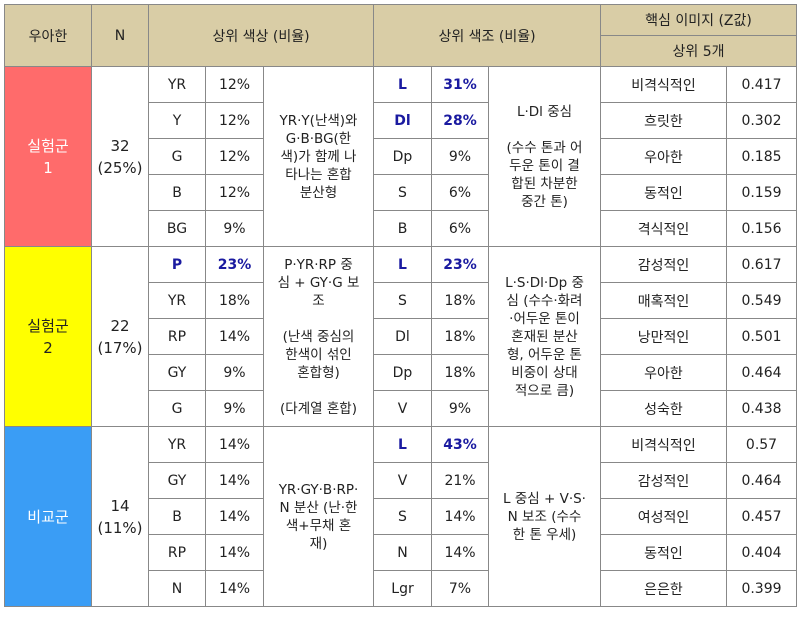  Describe the element at coordinates (120, 325) in the screenshot. I see `group-n: 22` at that location.